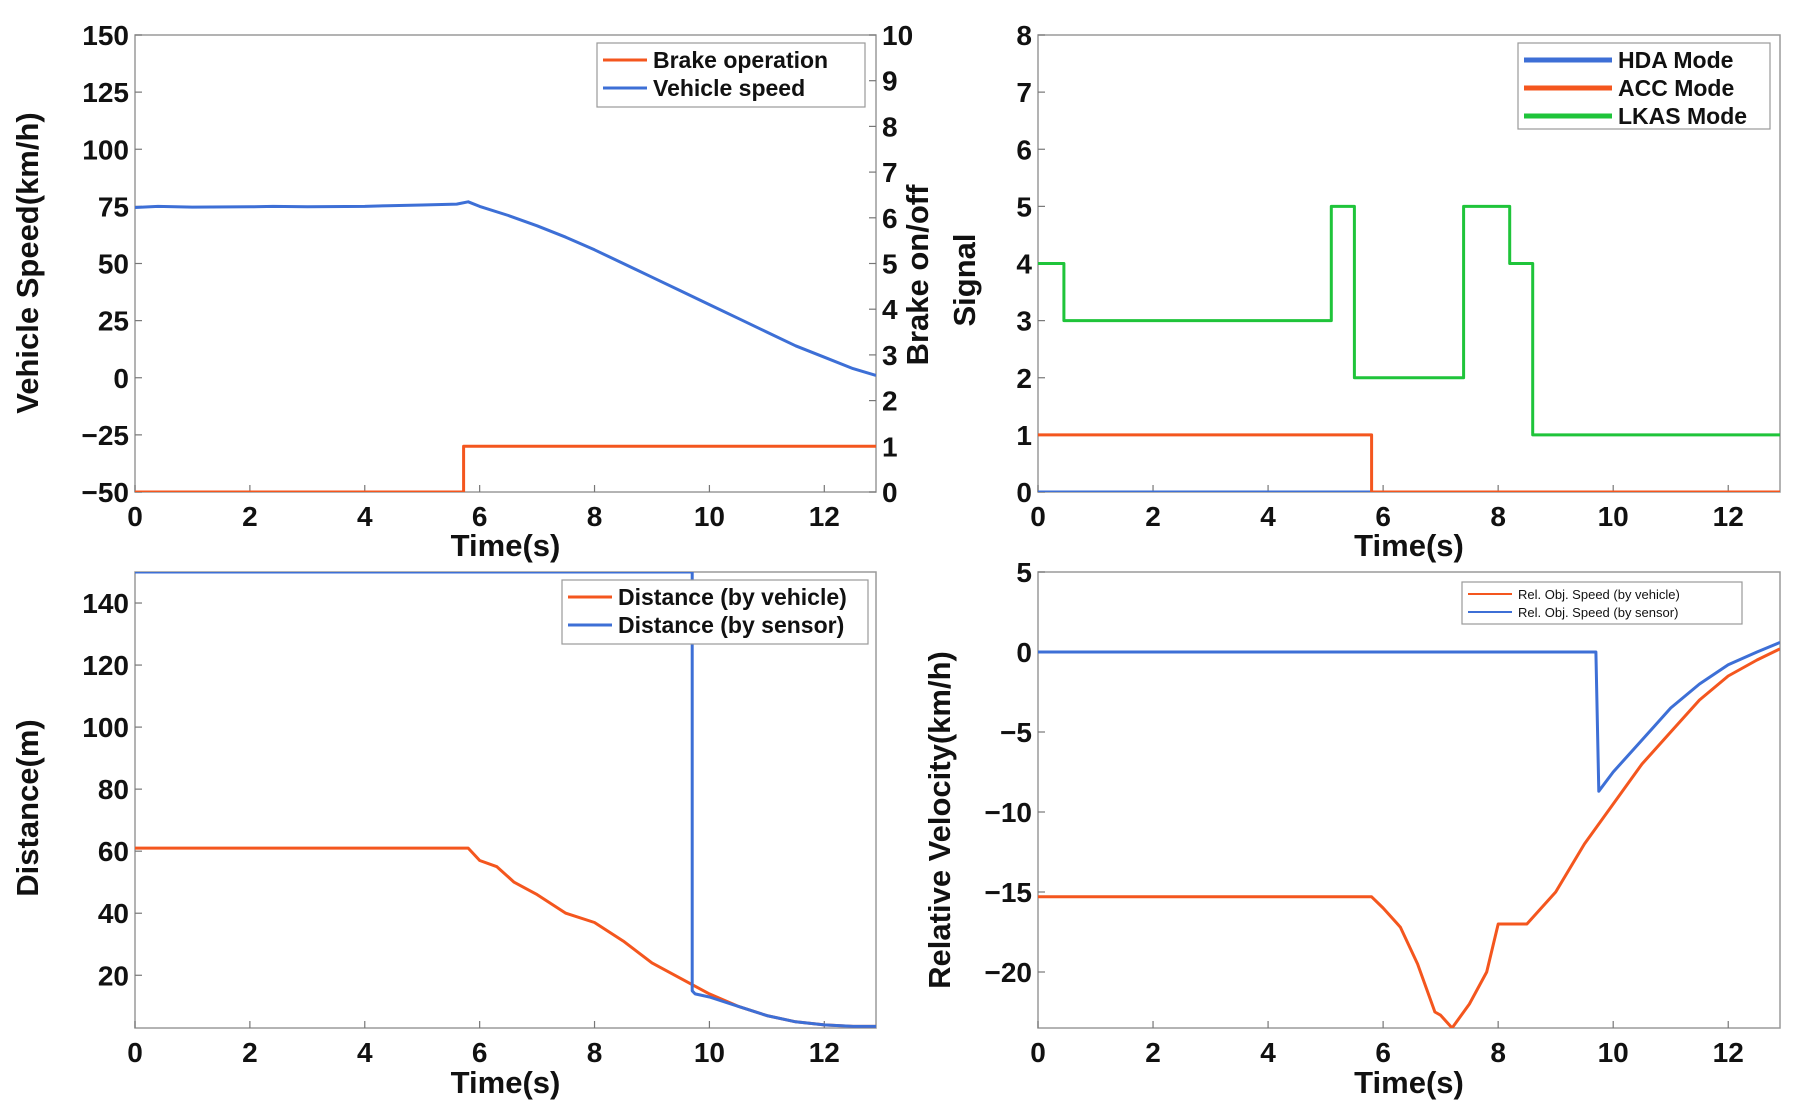 The width and height of the screenshot is (1793, 1113). Describe the element at coordinates (1409, 717) in the screenshot. I see `relvel-series-rel-obj-speed-by-sensor-line` at that location.